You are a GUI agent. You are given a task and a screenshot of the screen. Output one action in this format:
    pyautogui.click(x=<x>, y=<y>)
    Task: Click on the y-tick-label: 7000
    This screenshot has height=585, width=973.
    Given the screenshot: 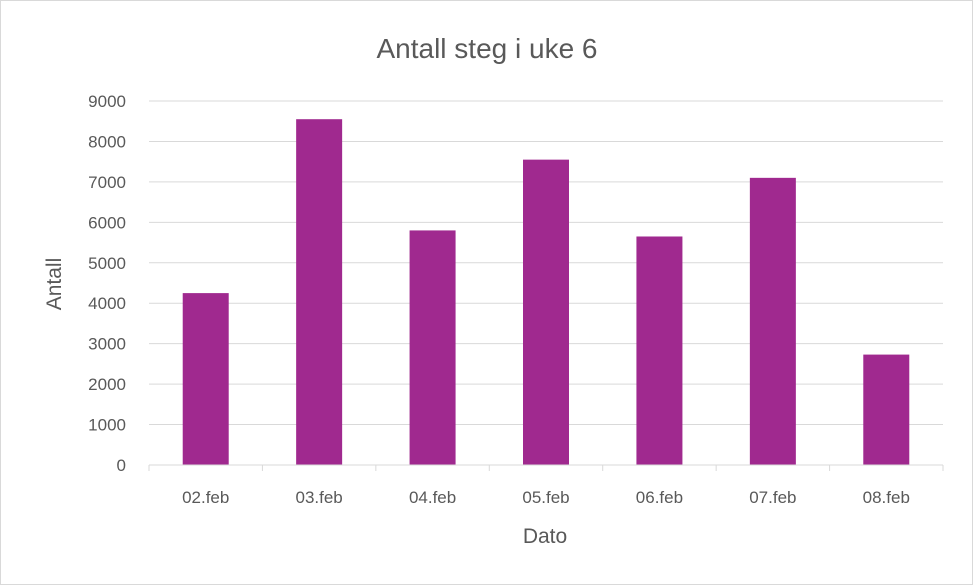 What is the action you would take?
    pyautogui.click(x=107, y=182)
    